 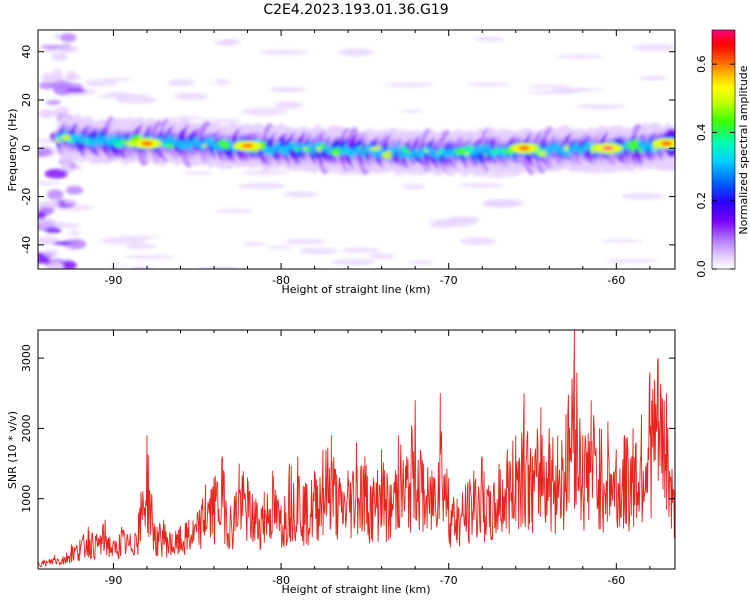 I want to click on spectrogram-y-tick-label: -20, so click(x=26, y=197).